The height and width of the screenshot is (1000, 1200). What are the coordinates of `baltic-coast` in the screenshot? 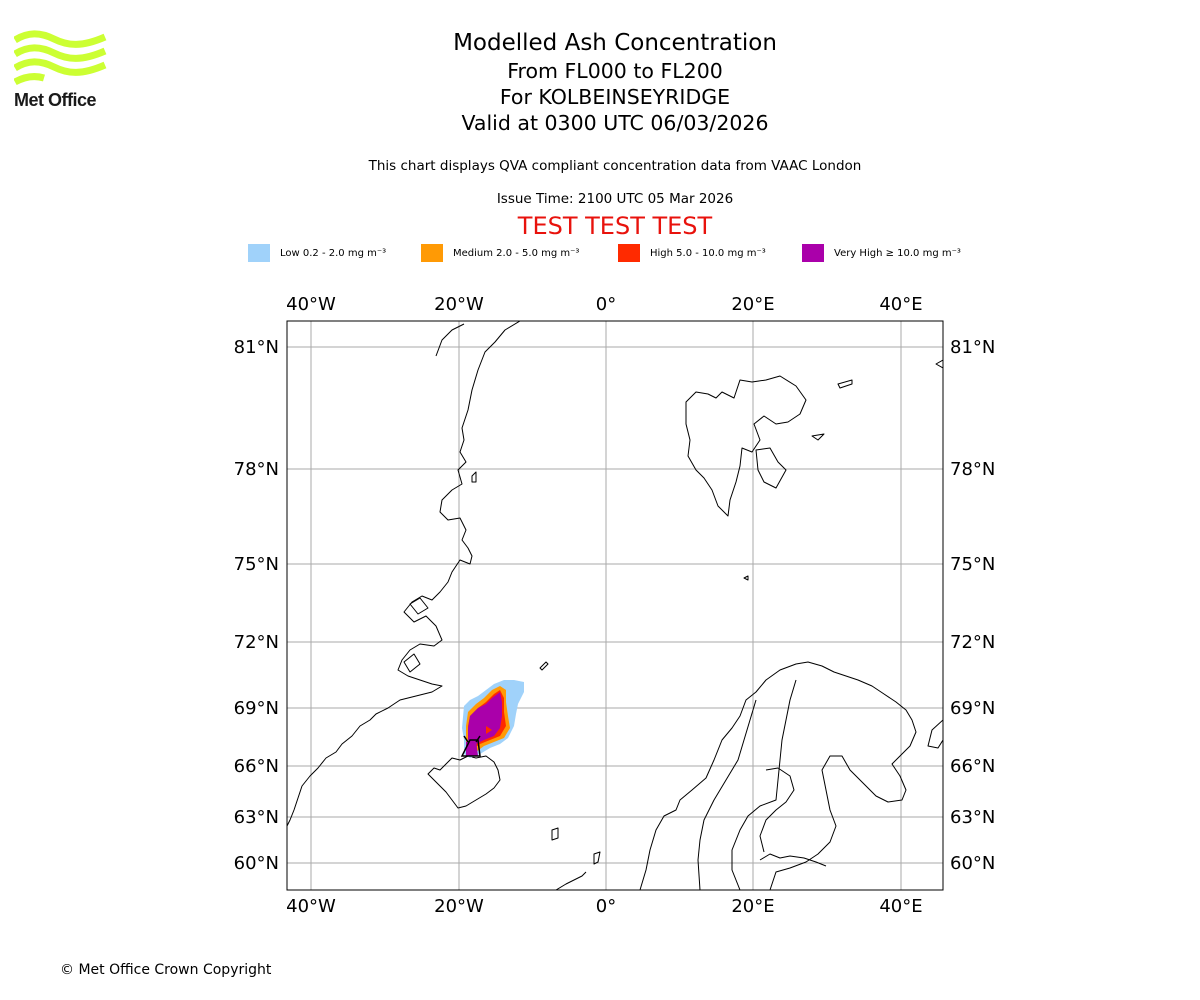 It's located at (793, 860).